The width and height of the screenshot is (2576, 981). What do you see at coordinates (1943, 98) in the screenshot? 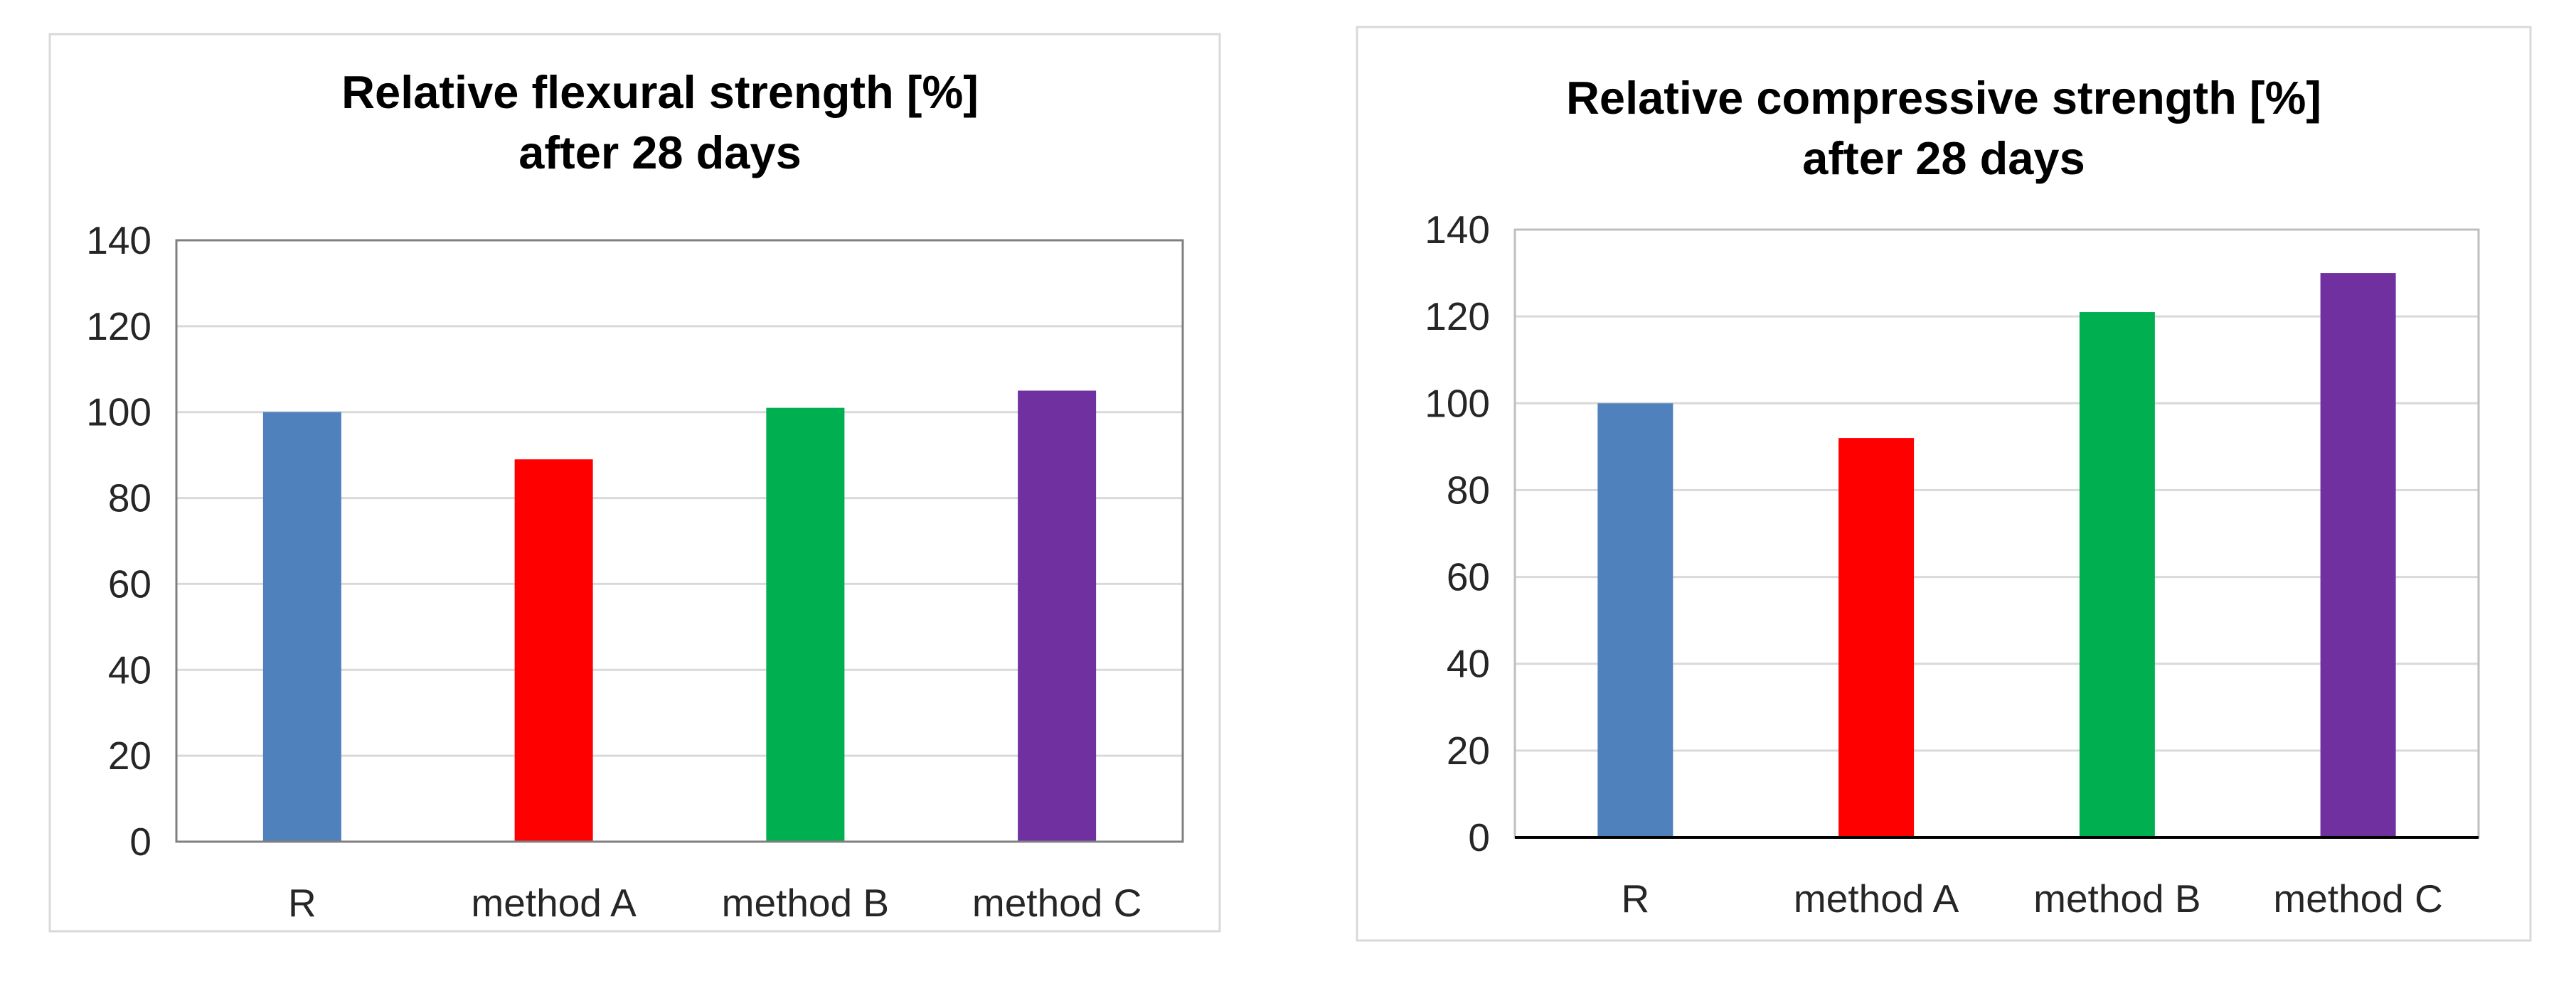
I see `compressive-chart-title-line-1: Relative compressive strength [%]` at bounding box center [1943, 98].